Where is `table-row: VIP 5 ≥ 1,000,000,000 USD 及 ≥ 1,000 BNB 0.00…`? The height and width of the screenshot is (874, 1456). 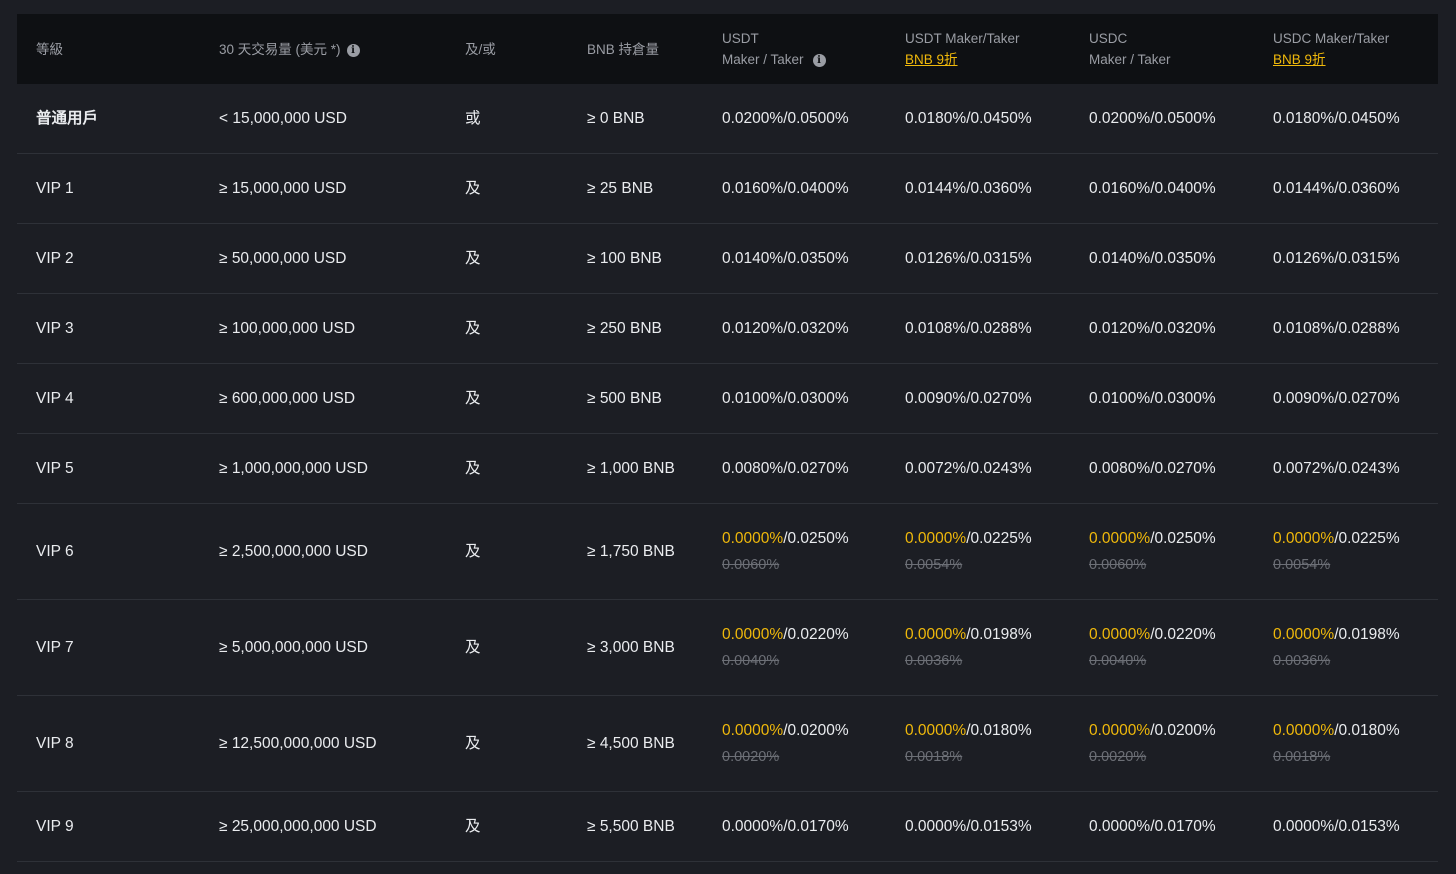 table-row: VIP 5 ≥ 1,000,000,000 USD 及 ≥ 1,000 BNB 0.00… is located at coordinates (727, 469).